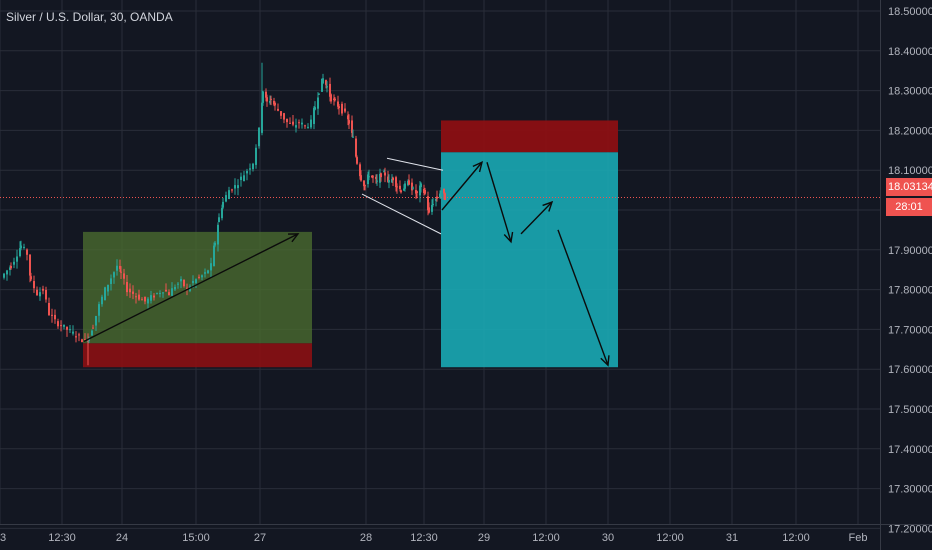 This screenshot has width=932, height=550. What do you see at coordinates (197, 355) in the screenshot?
I see `long-position-stop-zone` at bounding box center [197, 355].